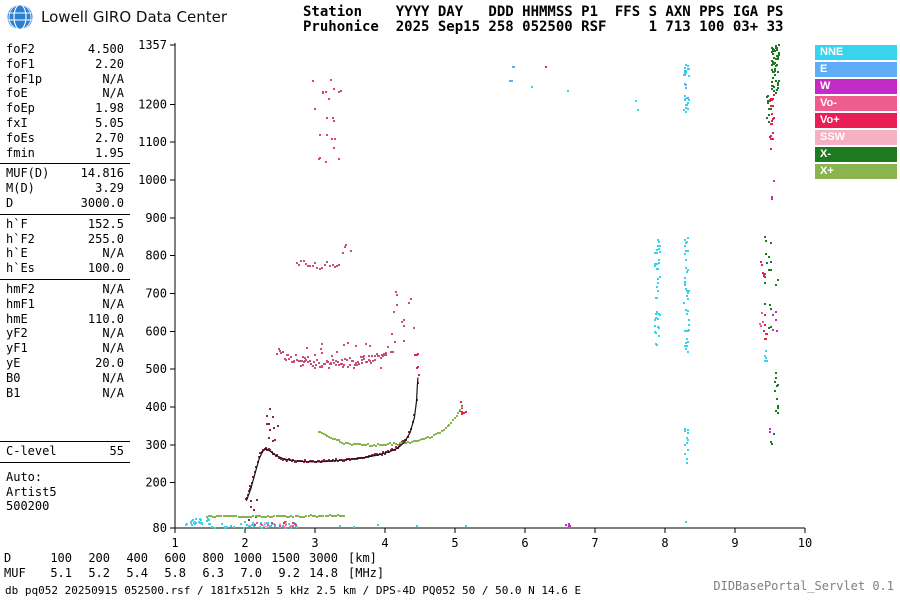 This screenshot has height=600, width=900. I want to click on svg-text: 200, so click(156, 483).